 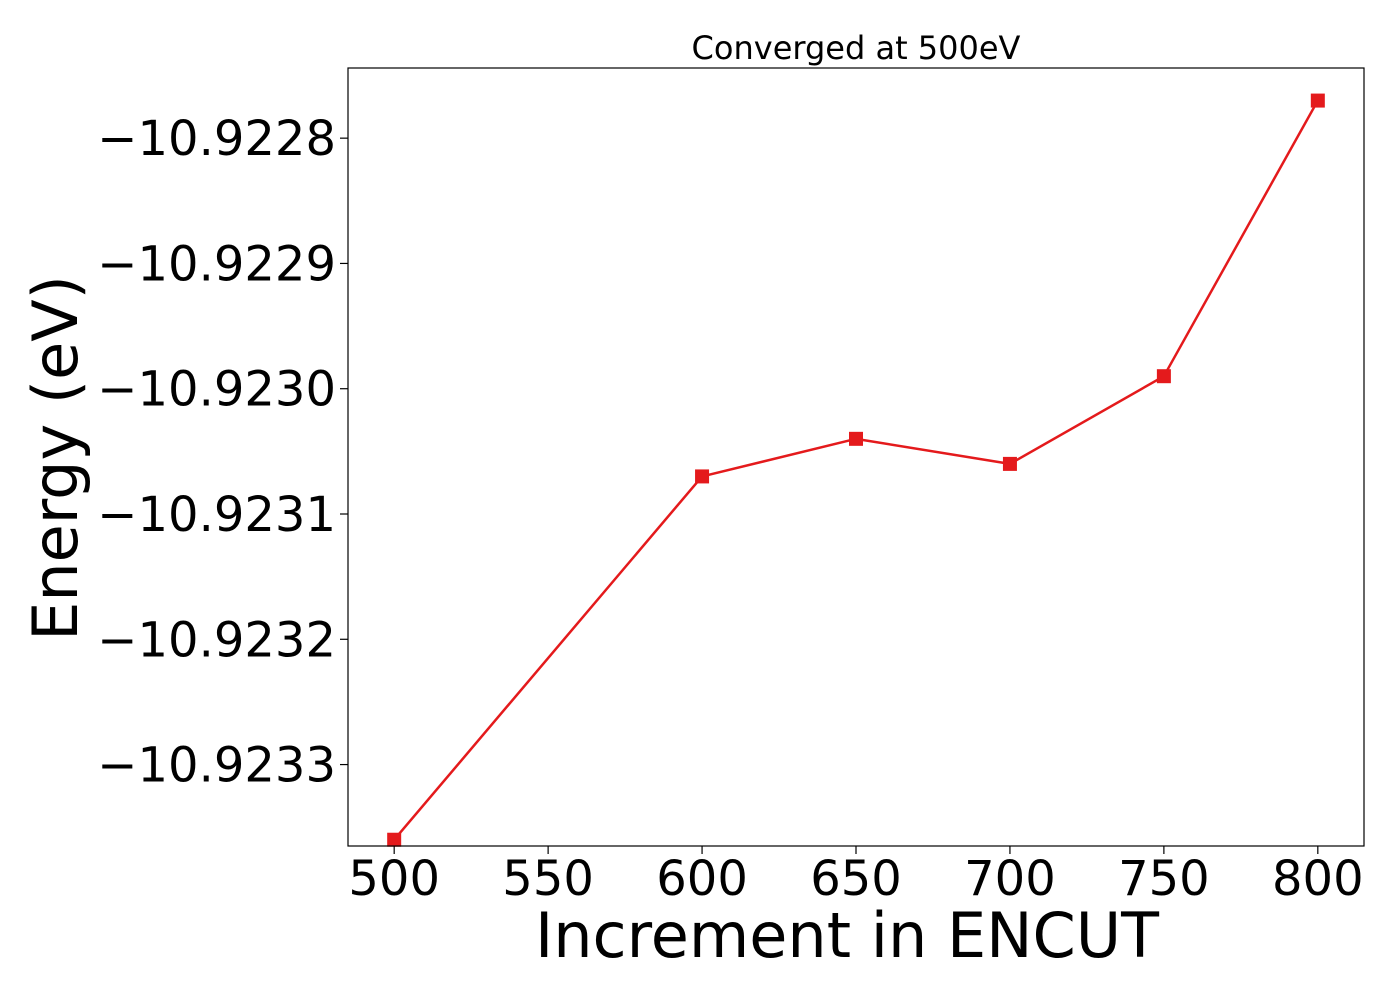 What do you see at coordinates (216, 264) in the screenshot?
I see `y-tick-label: −10.9229` at bounding box center [216, 264].